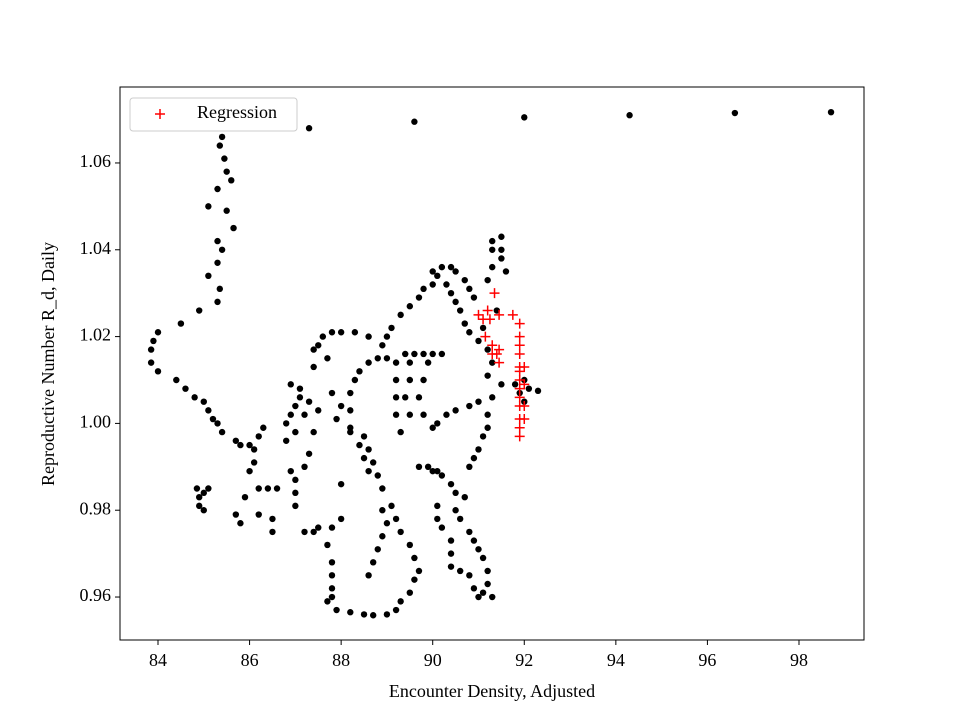 This screenshot has width=960, height=720. Describe the element at coordinates (48, 364) in the screenshot. I see `y-axis-label: Reproductive Number R_d, Daily` at that location.